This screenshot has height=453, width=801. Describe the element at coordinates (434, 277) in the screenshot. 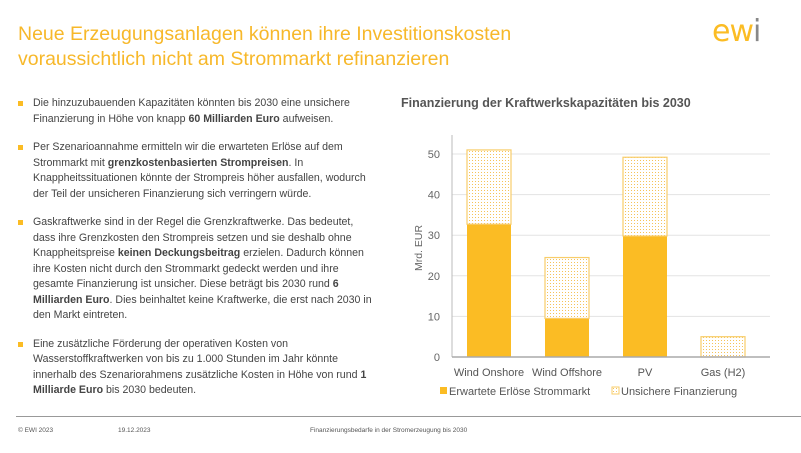

I see `y-tick-label: 20` at that location.